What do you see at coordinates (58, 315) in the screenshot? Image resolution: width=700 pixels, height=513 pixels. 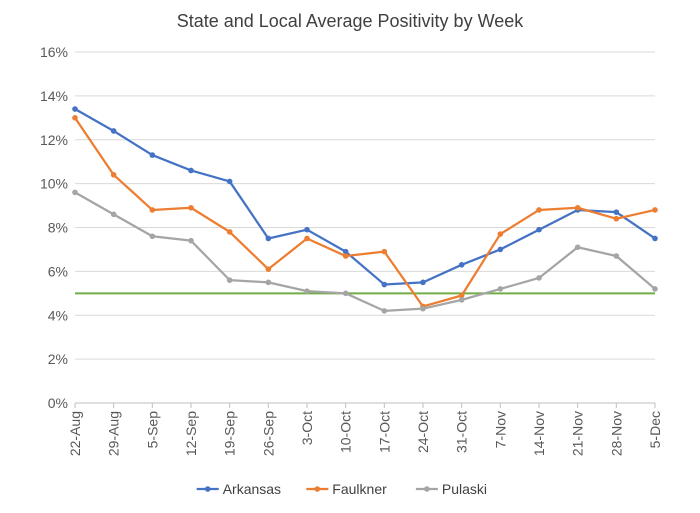 I see `y-tick-label: 4%` at bounding box center [58, 315].